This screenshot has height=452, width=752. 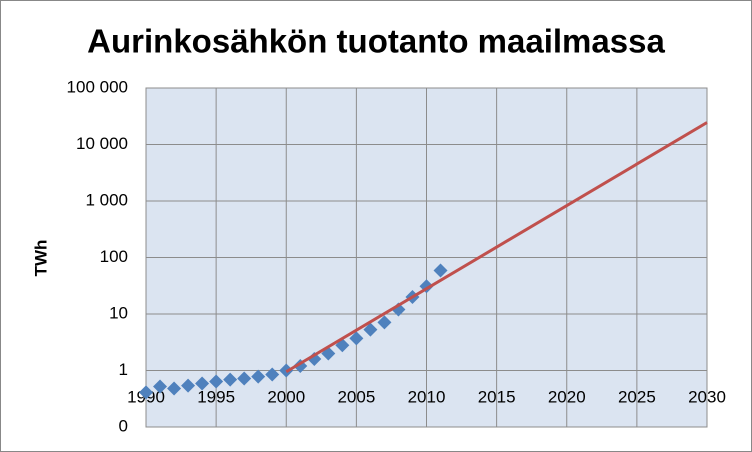 I want to click on x-tick-label: 2000, so click(x=286, y=396).